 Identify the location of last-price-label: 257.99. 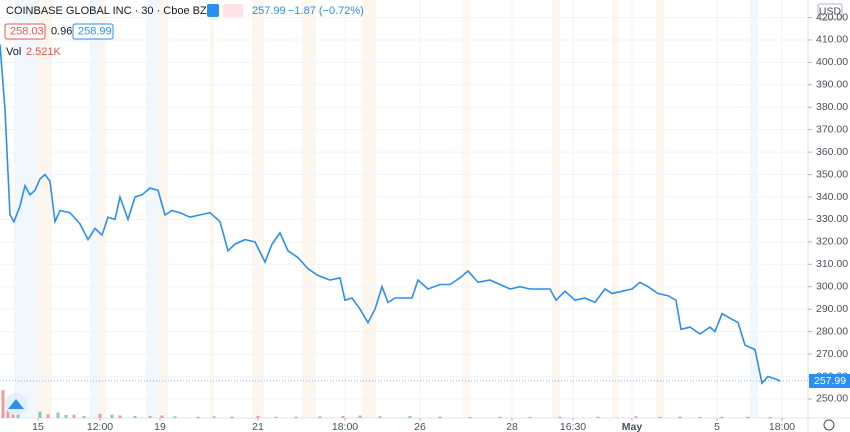
(830, 381).